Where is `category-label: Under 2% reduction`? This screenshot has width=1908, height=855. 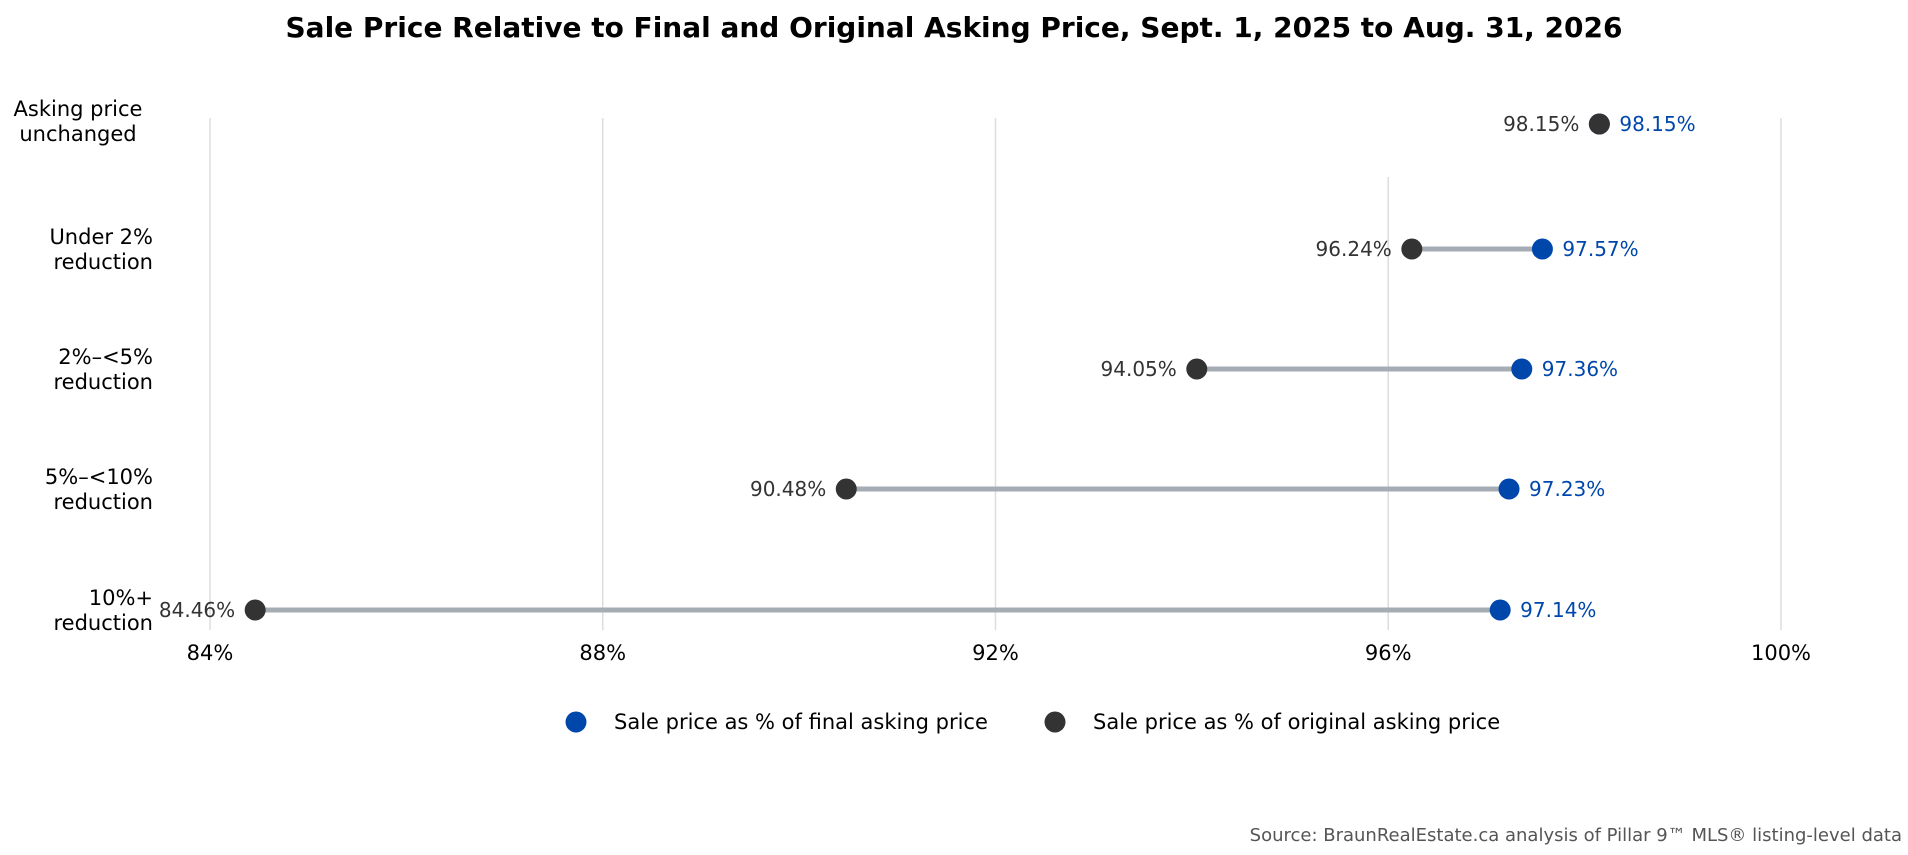 category-label: Under 2% reduction is located at coordinates (101, 249).